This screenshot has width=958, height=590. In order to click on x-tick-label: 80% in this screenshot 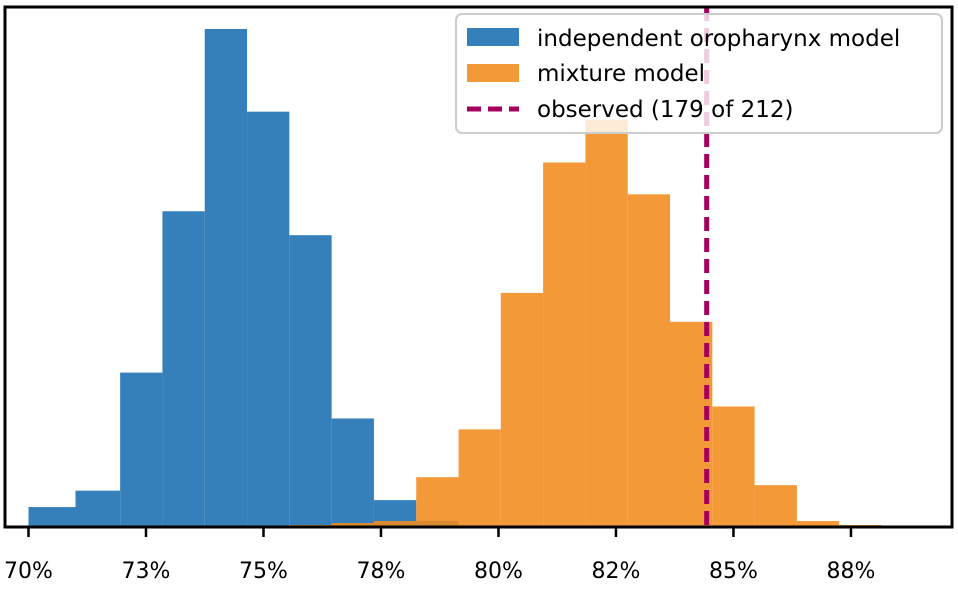, I will do `click(498, 571)`.